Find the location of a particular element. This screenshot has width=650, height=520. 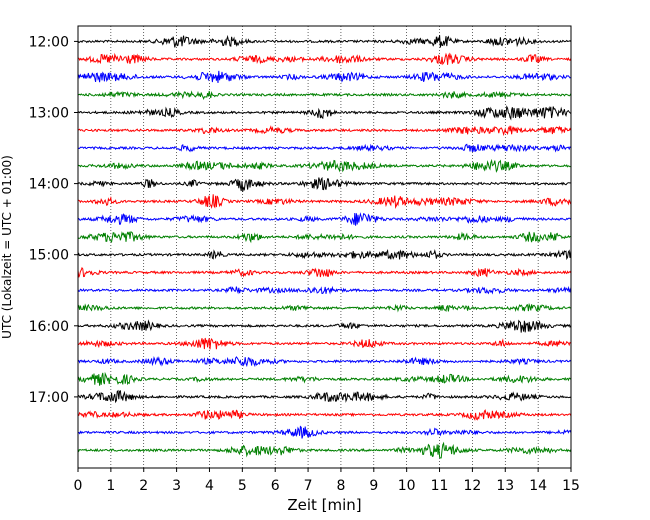

x-tick-label: 10 is located at coordinates (407, 486).